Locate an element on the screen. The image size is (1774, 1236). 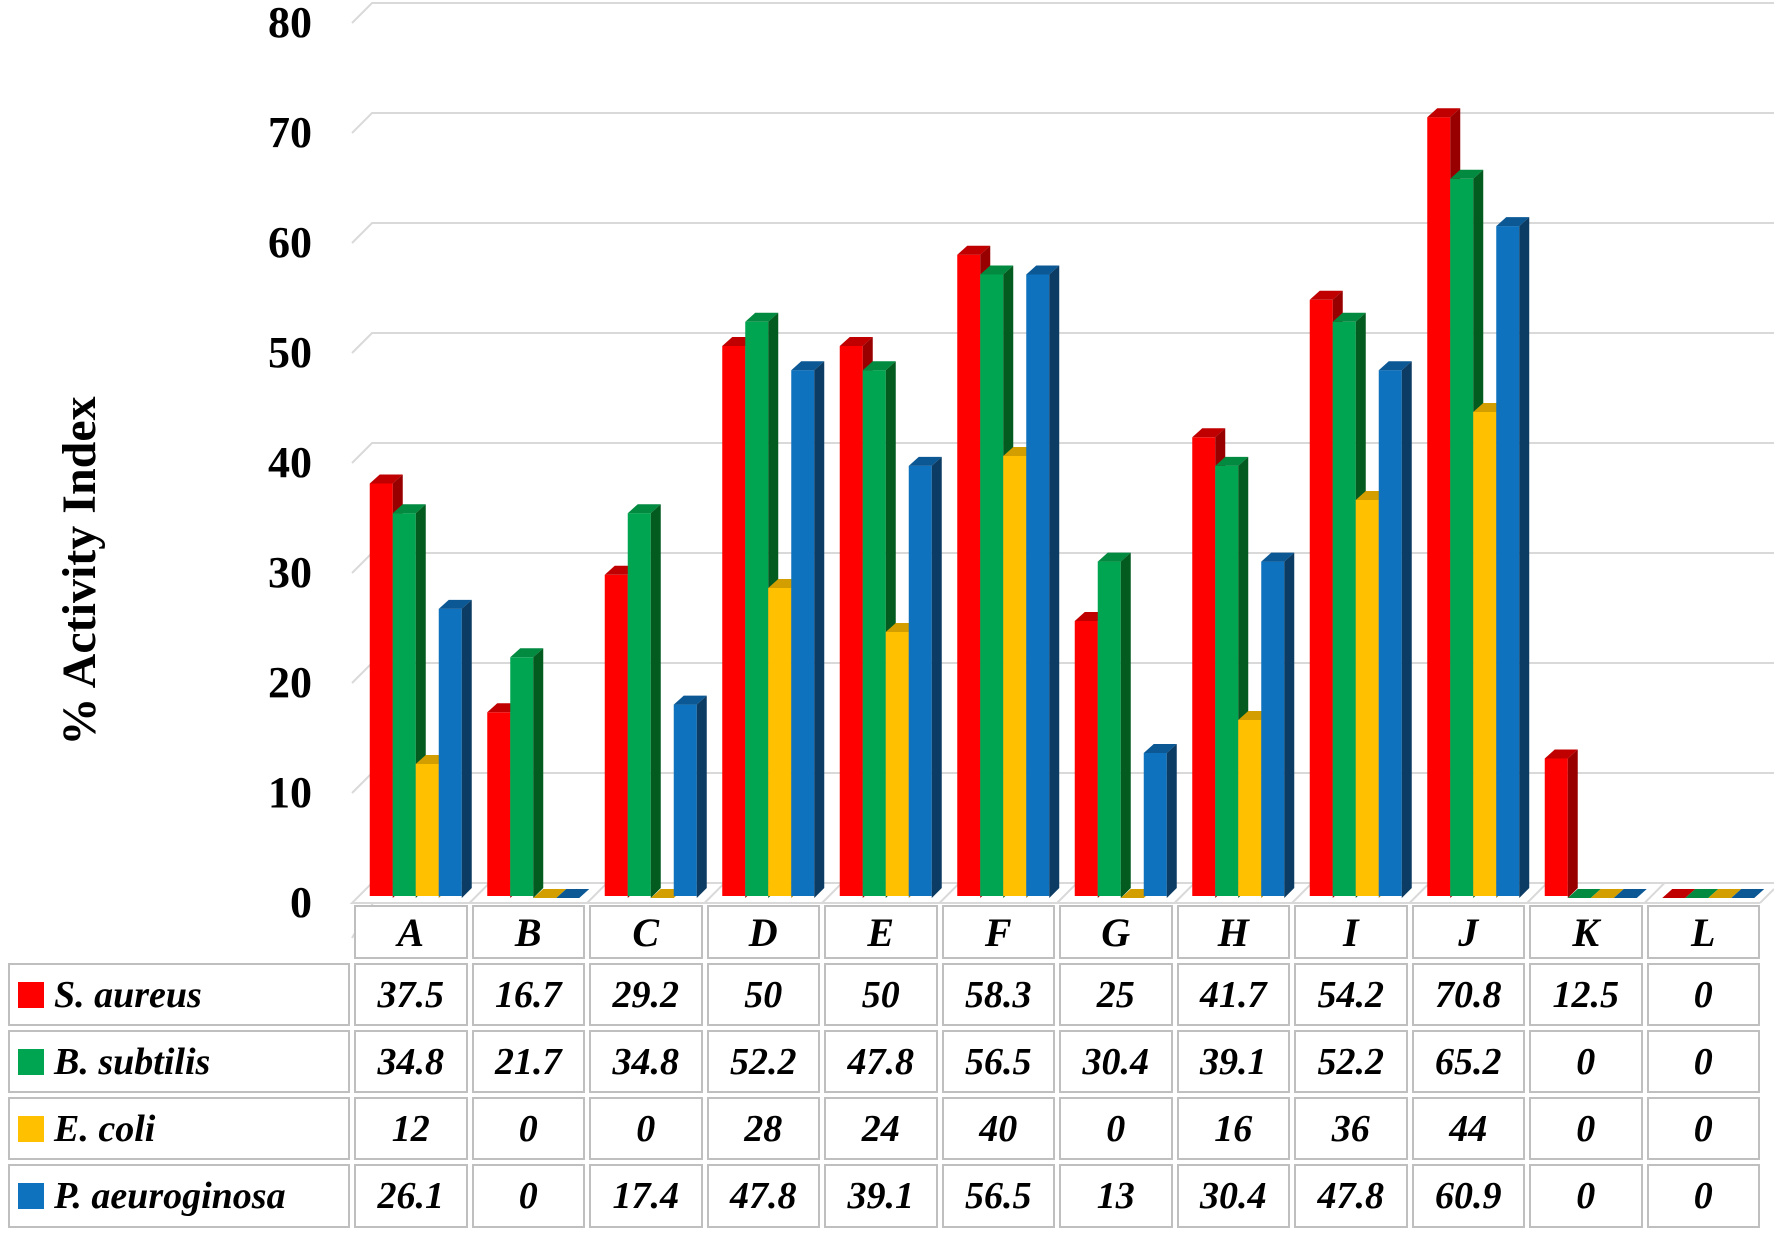
legend-cell: B. subtilis is located at coordinates (179, 1061).